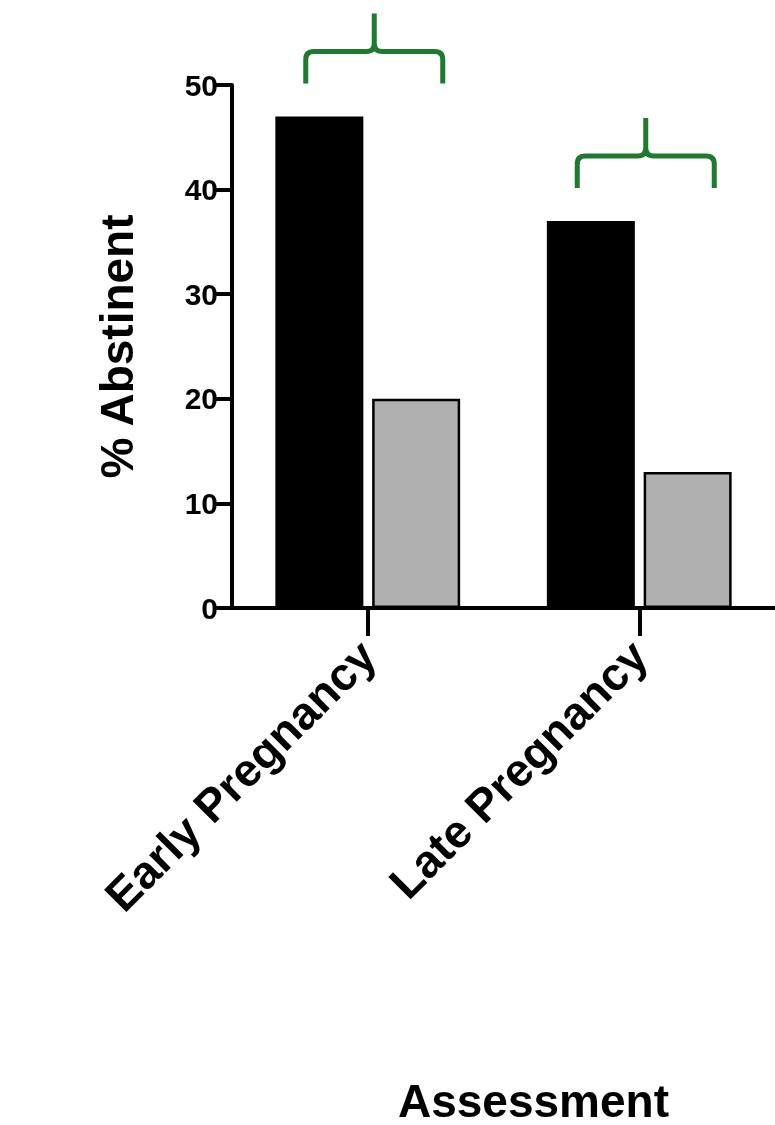  Describe the element at coordinates (533, 1100) in the screenshot. I see `x-axis-title: Assessment` at that location.